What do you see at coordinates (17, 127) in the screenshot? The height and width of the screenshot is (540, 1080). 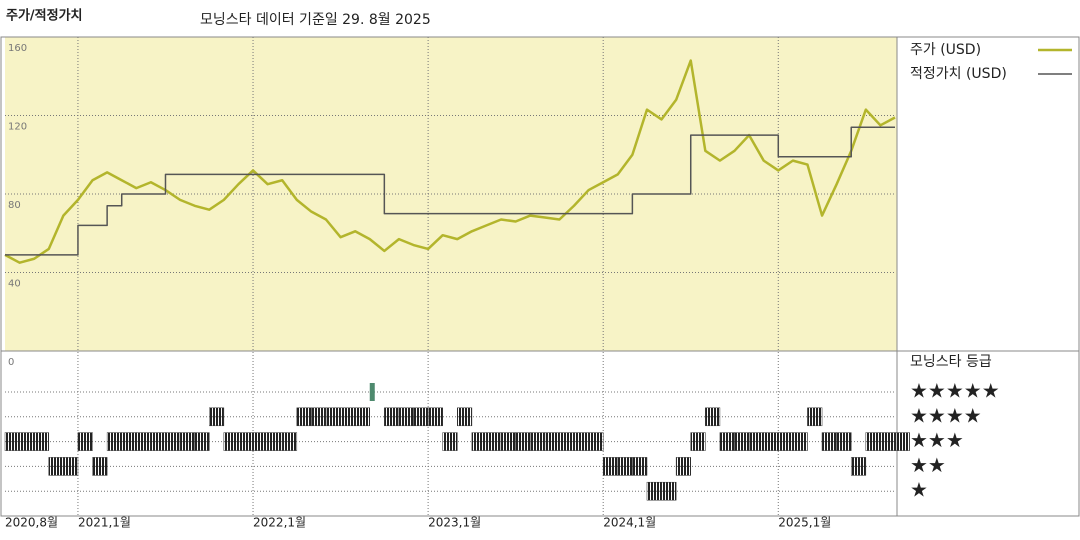 I see `y-tick-label: 120` at bounding box center [17, 127].